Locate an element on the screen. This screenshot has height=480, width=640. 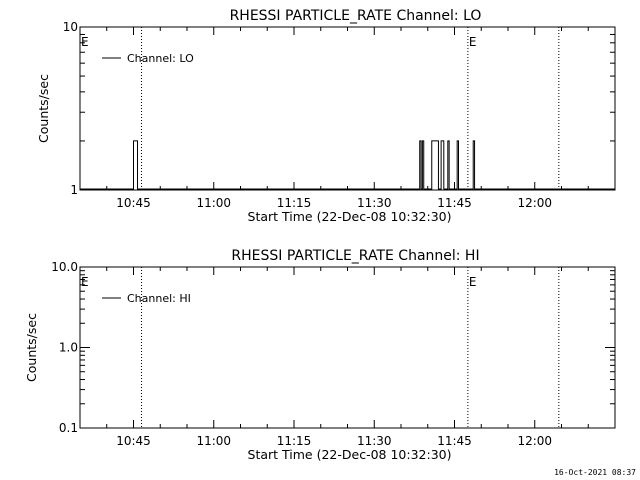
series-line is located at coordinates (347, 165).